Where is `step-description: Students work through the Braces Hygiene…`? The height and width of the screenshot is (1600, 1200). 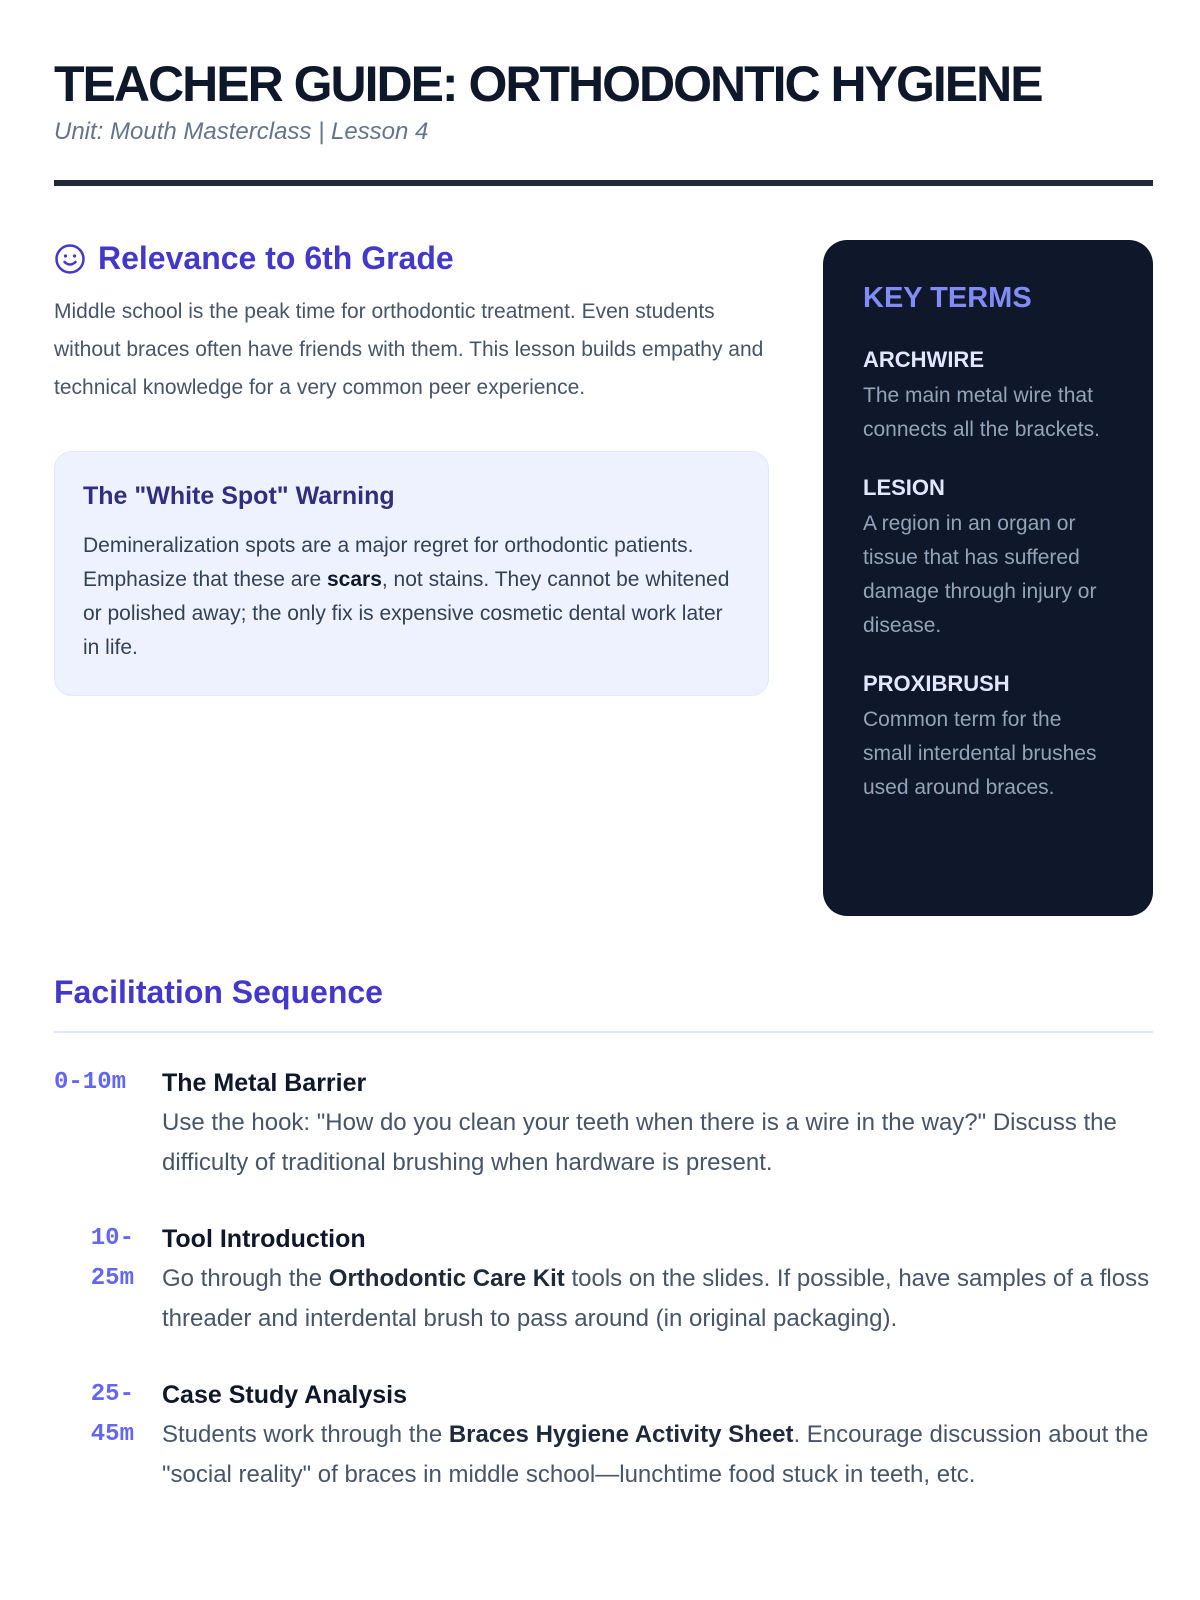 step-description: Students work through the Braces Hygiene… is located at coordinates (657, 1455).